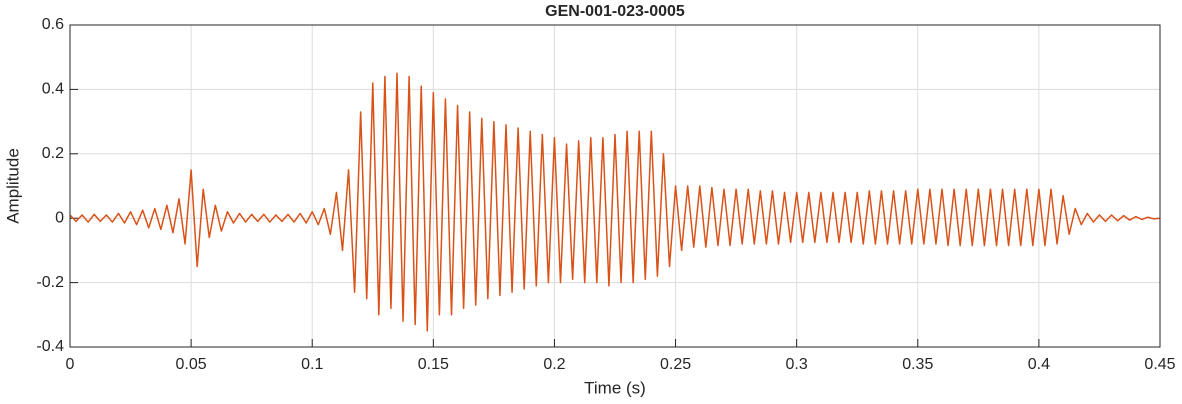  Describe the element at coordinates (12, 186) in the screenshot. I see `y-axis-label: Amplitude` at that location.